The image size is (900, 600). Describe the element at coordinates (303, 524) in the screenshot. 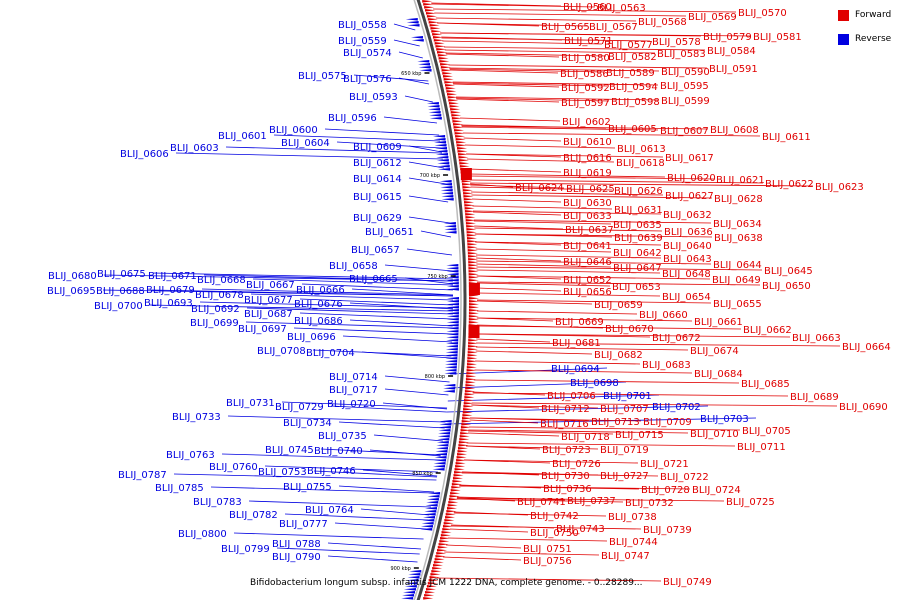

I see `reverse-gene-label: BLIJ_0777` at that location.